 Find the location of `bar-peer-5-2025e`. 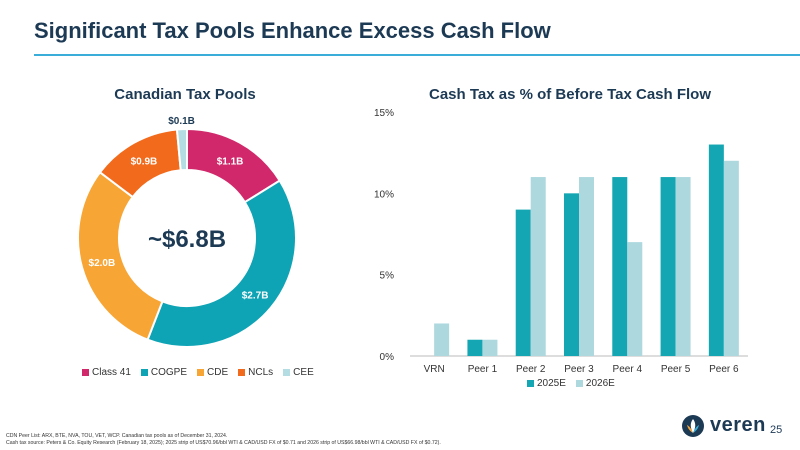

bar-peer-5-2025e is located at coordinates (668, 266).